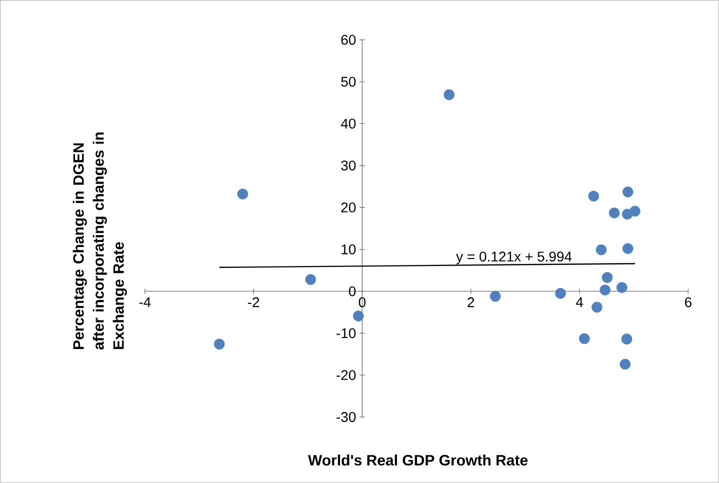  Describe the element at coordinates (514, 258) in the screenshot. I see `annotation: y = 0.121x + 5.994` at that location.